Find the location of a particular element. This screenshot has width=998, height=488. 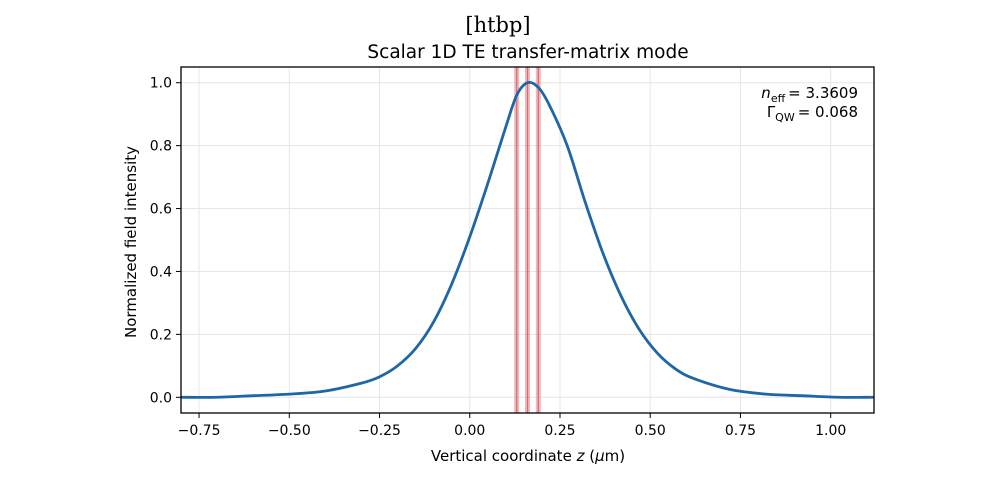

x-tick-label: 0.75 is located at coordinates (740, 431).